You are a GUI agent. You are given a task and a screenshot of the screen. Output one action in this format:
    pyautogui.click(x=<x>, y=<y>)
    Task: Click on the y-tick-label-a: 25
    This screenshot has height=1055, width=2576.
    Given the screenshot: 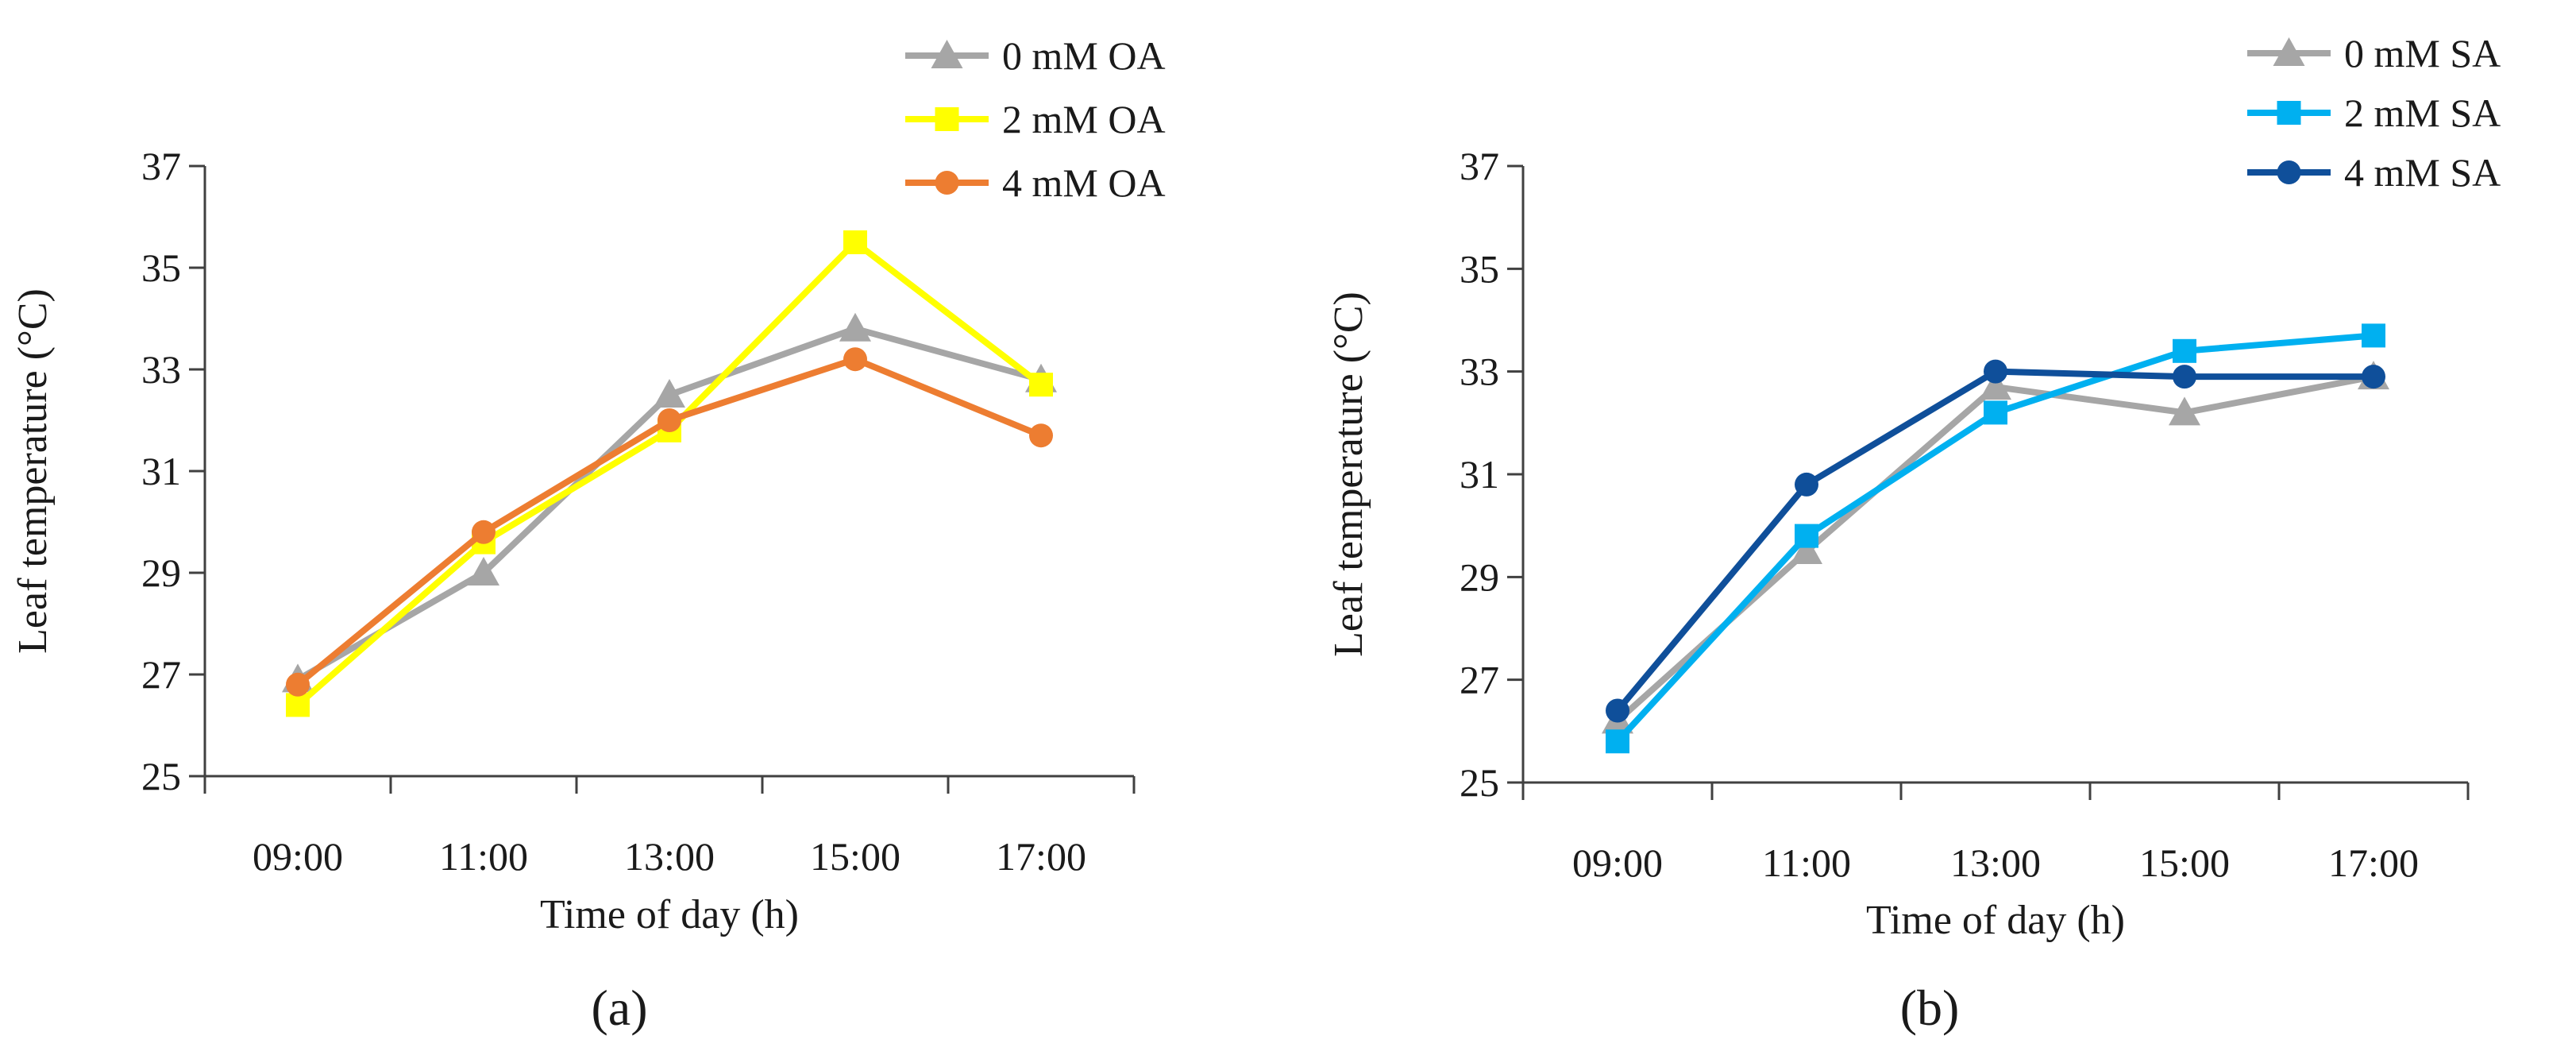 What is the action you would take?
    pyautogui.click(x=161, y=776)
    